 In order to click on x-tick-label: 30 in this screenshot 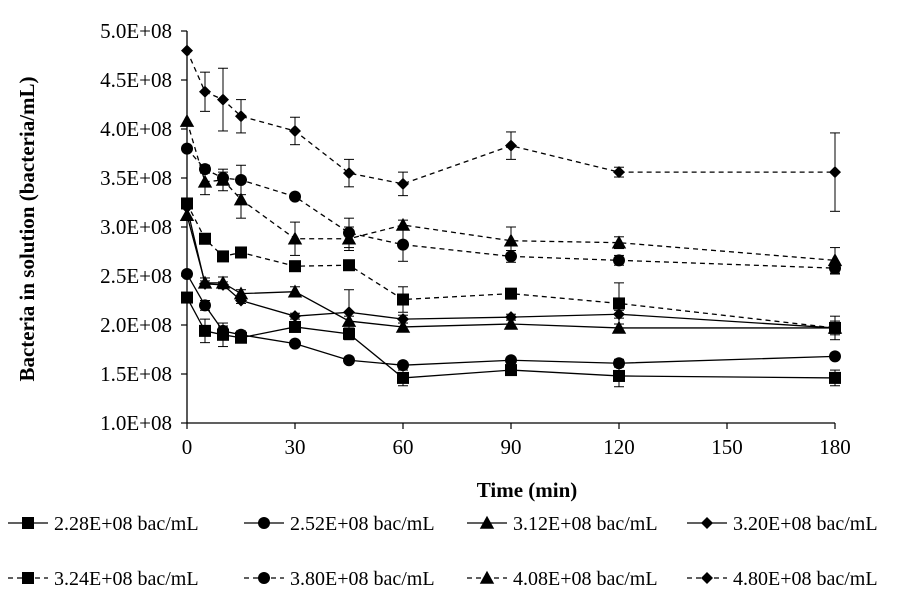, I will do `click(295, 447)`.